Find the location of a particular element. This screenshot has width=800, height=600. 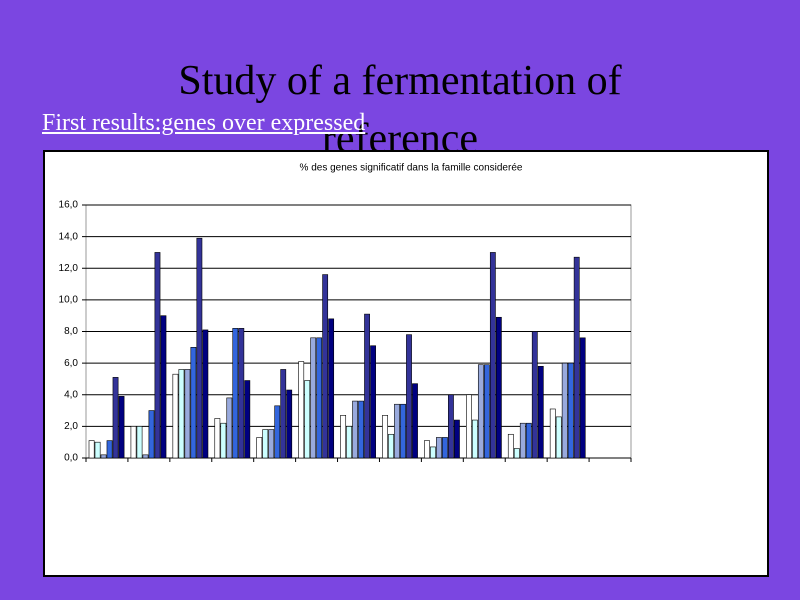

y-tick-label: 12,0 is located at coordinates (69, 268).